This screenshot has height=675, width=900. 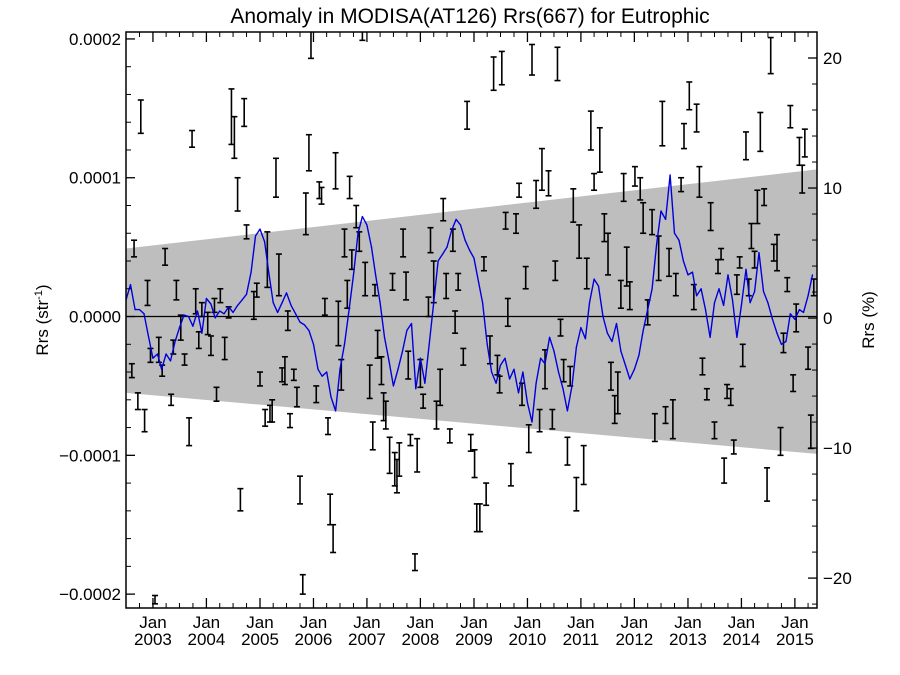 What do you see at coordinates (832, 188) in the screenshot?
I see `right-tick-label: 10` at bounding box center [832, 188].